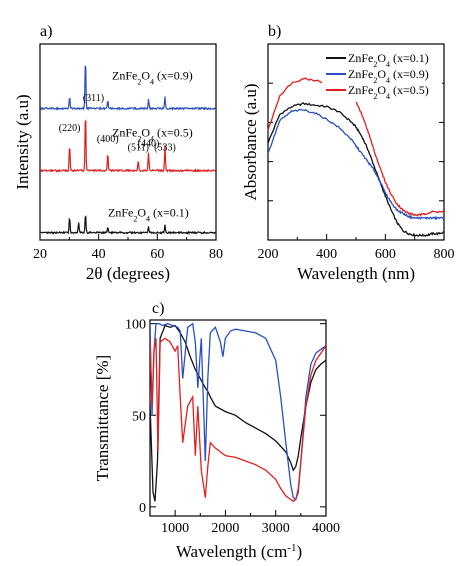 The width and height of the screenshot is (474, 566). I want to click on panel-c-series, so click(238, 412).